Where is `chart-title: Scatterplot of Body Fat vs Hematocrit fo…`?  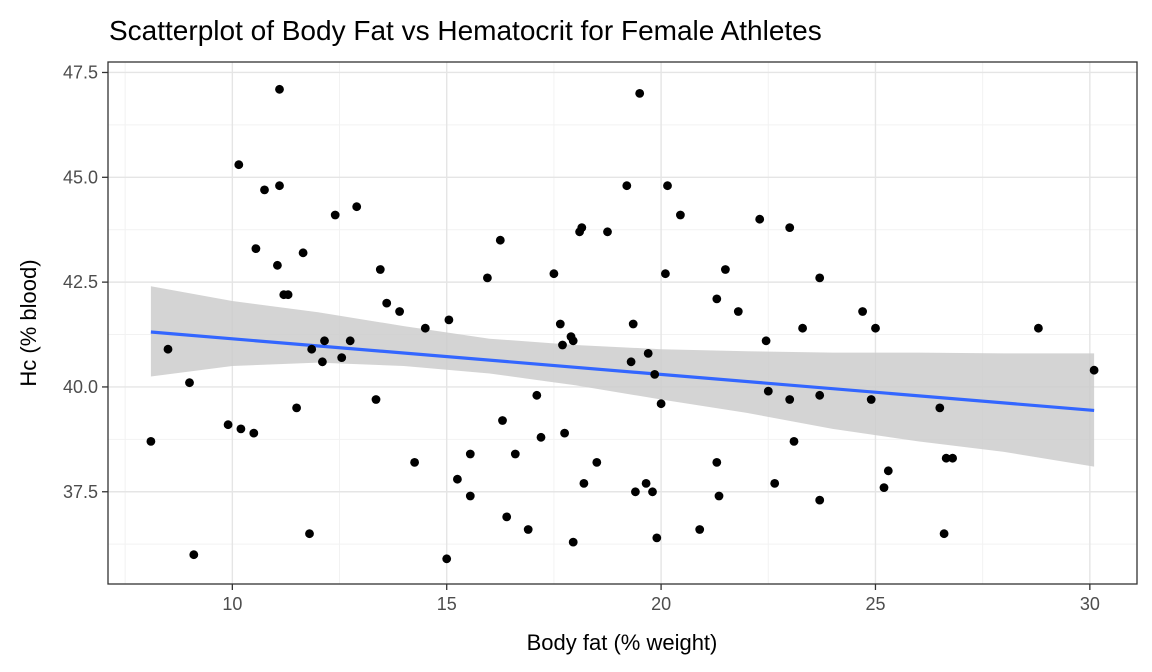
chart-title: Scatterplot of Body Fat vs Hematocrit fo… is located at coordinates (465, 30).